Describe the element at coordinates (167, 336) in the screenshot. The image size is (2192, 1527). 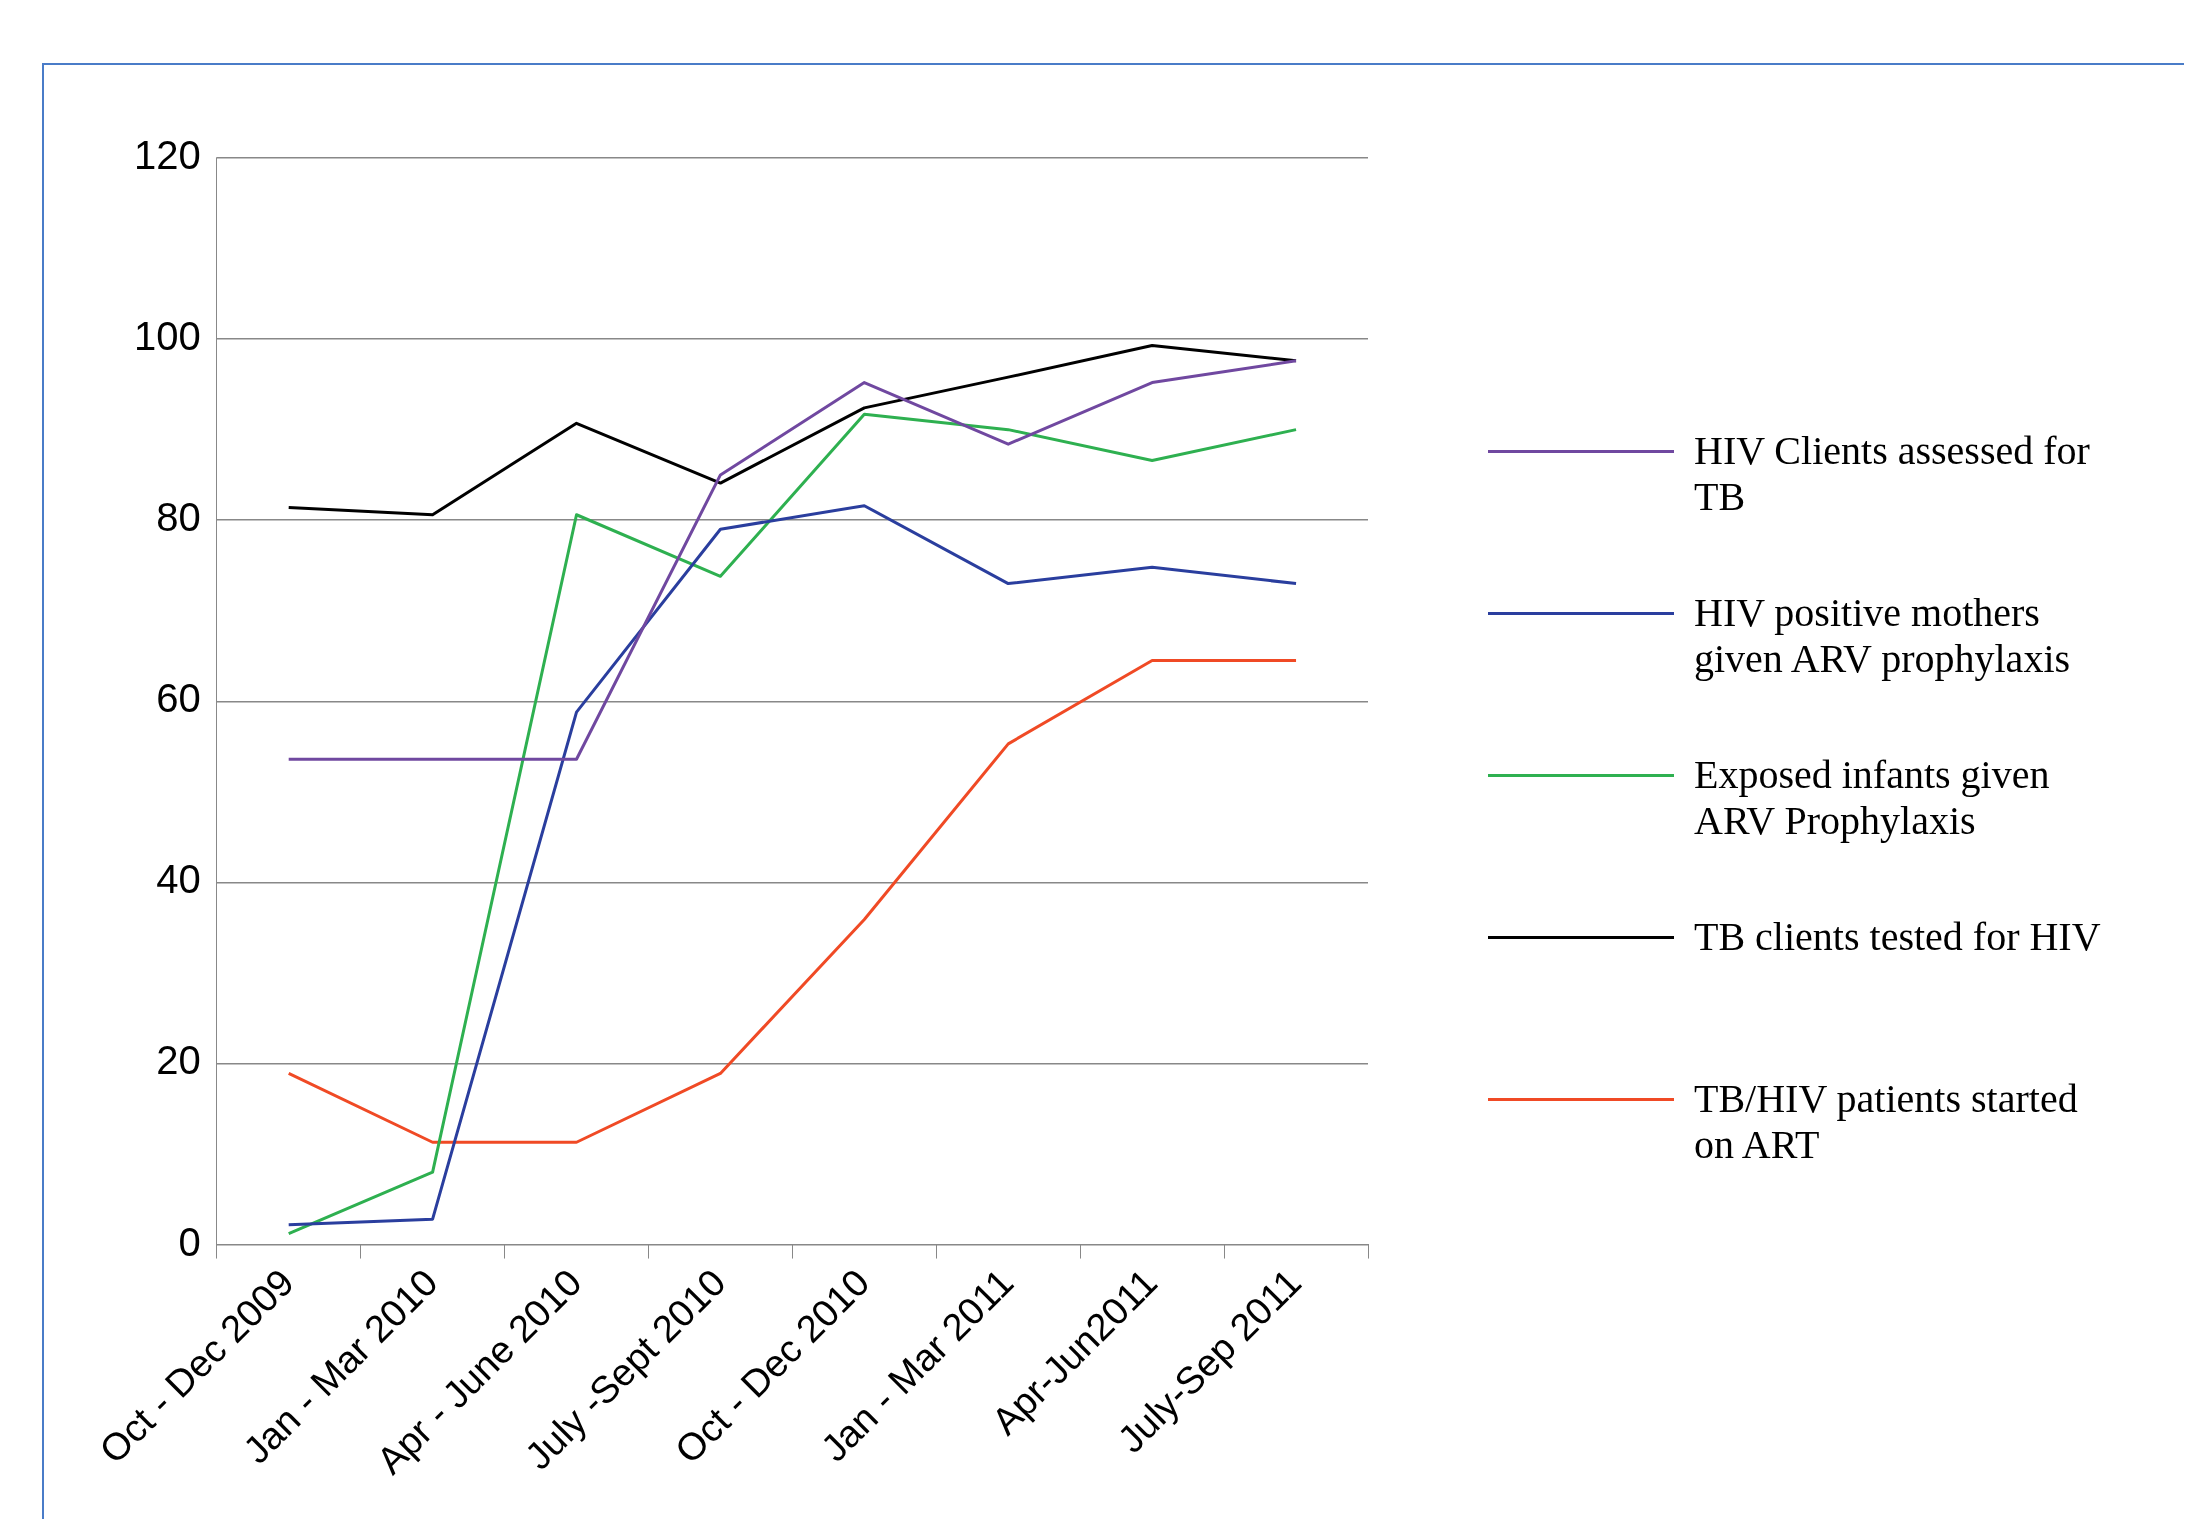
I see `y-tick-label: 100` at that location.